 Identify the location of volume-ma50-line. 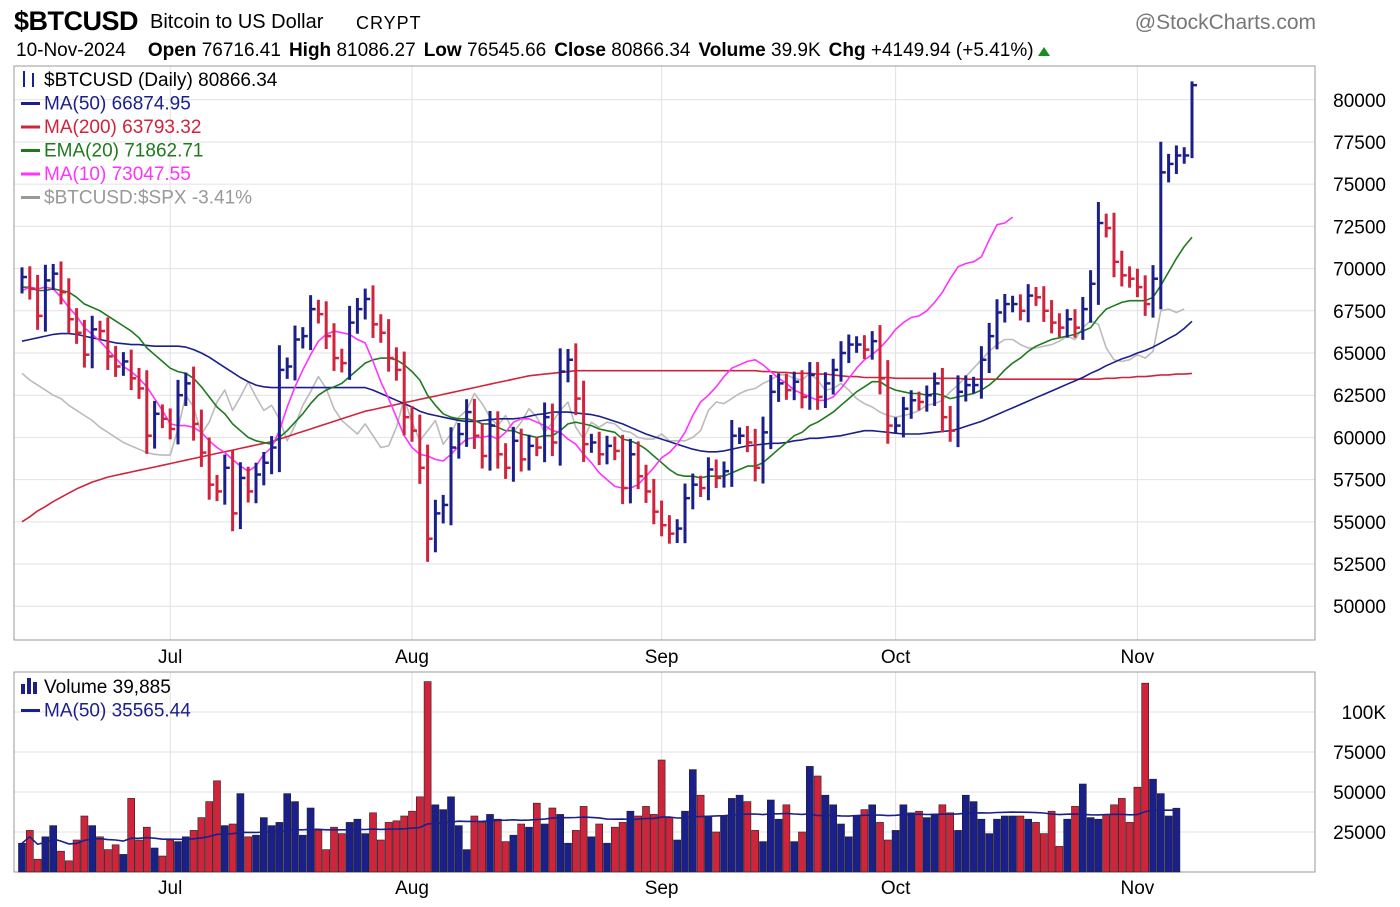
(599, 827).